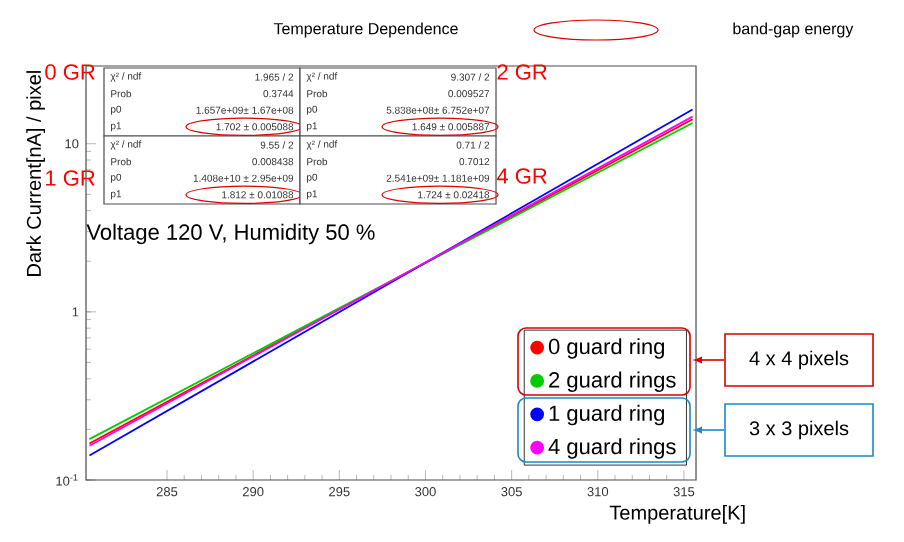  Describe the element at coordinates (70, 178) in the screenshot. I see `annotation: 1 GR` at that location.